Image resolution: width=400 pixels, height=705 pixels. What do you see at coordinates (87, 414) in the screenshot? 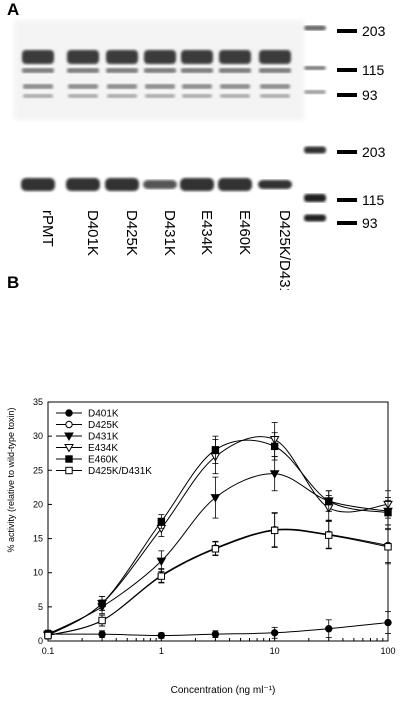
I see `legend-entry: D401K` at bounding box center [87, 414].